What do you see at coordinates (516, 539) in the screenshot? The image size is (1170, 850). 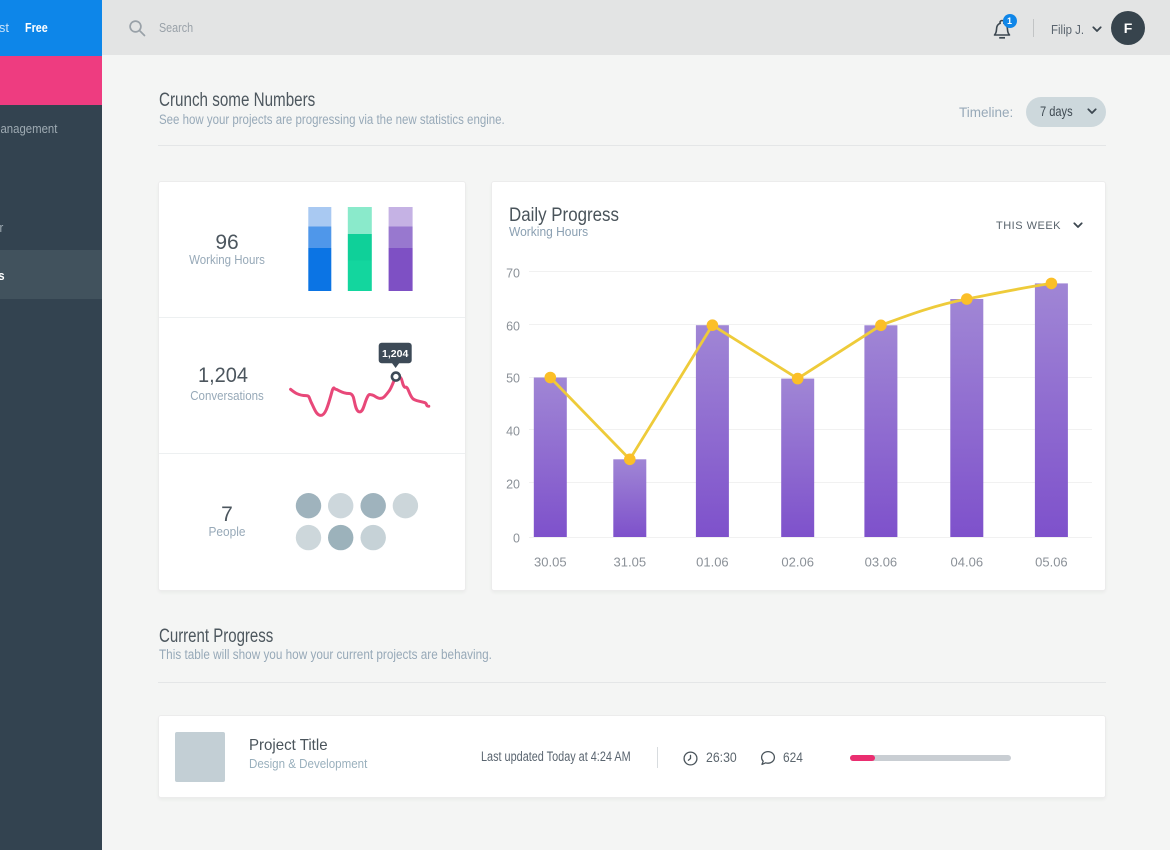 I see `svg-text: 0` at bounding box center [516, 539].